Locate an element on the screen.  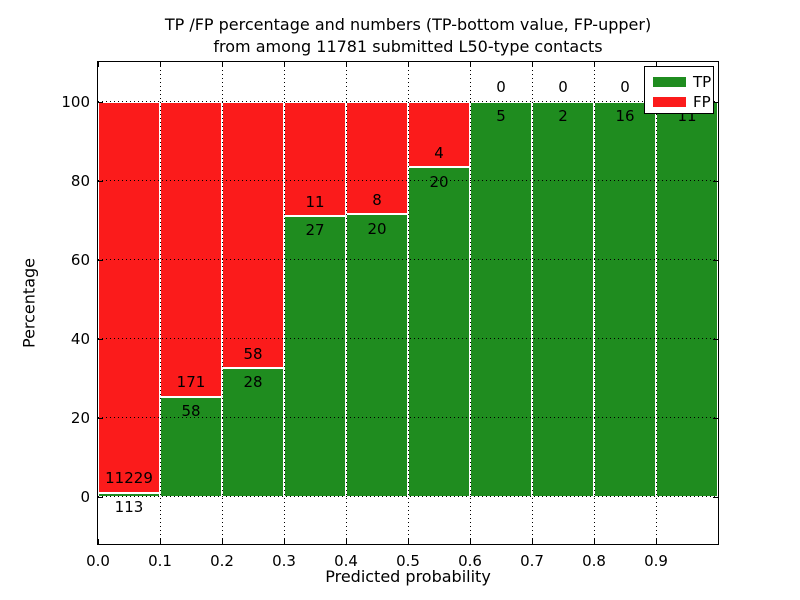
fp-count-label: 11229 is located at coordinates (129, 478).